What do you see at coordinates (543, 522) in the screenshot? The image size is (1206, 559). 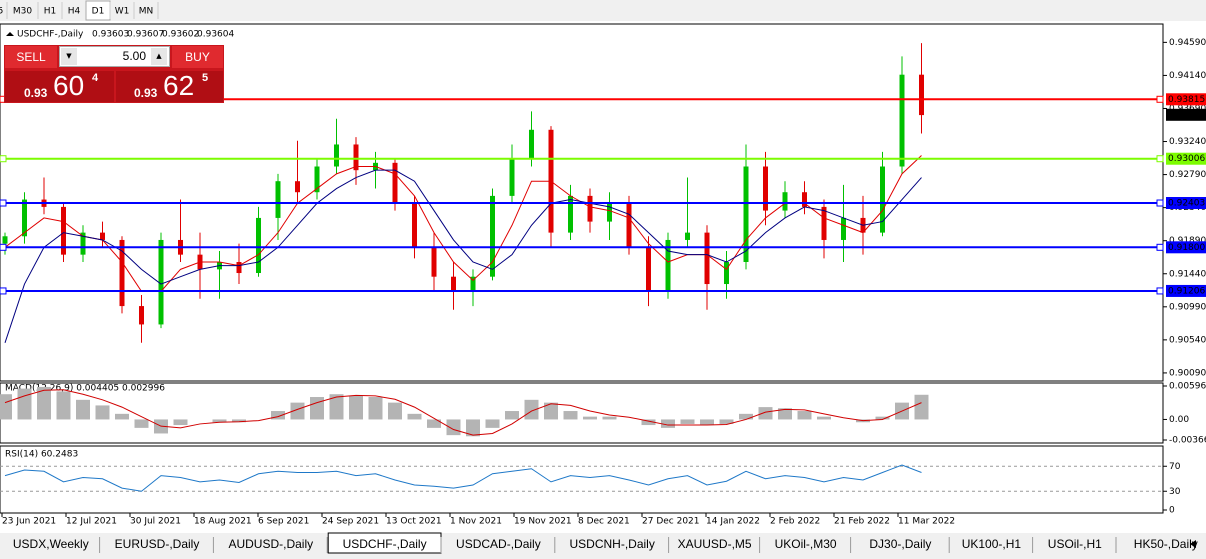 I see `x-tick-label: 19 Nov 2021` at bounding box center [543, 522].